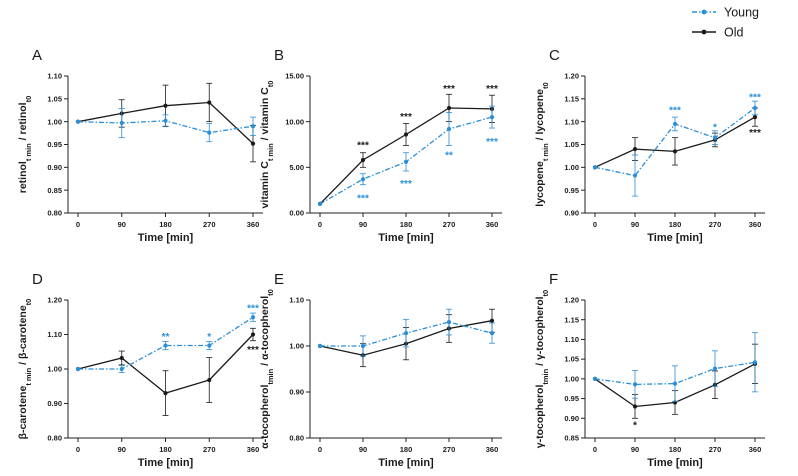 This screenshot has width=798, height=476. Describe the element at coordinates (294, 121) in the screenshot. I see `y-tick-label: 10.00` at that location.